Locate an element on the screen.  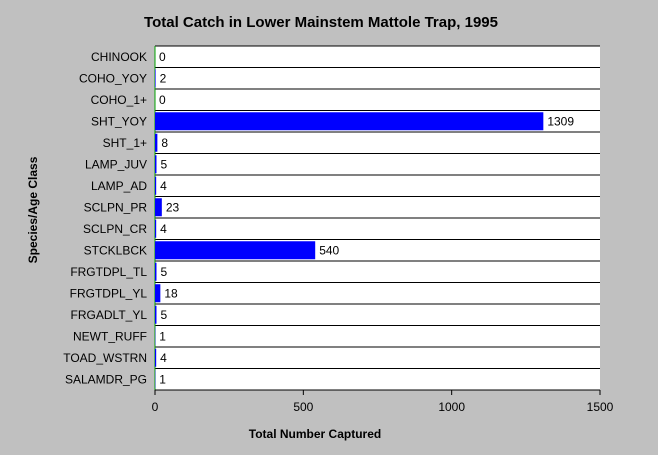
category-label: SHT_YOY is located at coordinates (119, 121).